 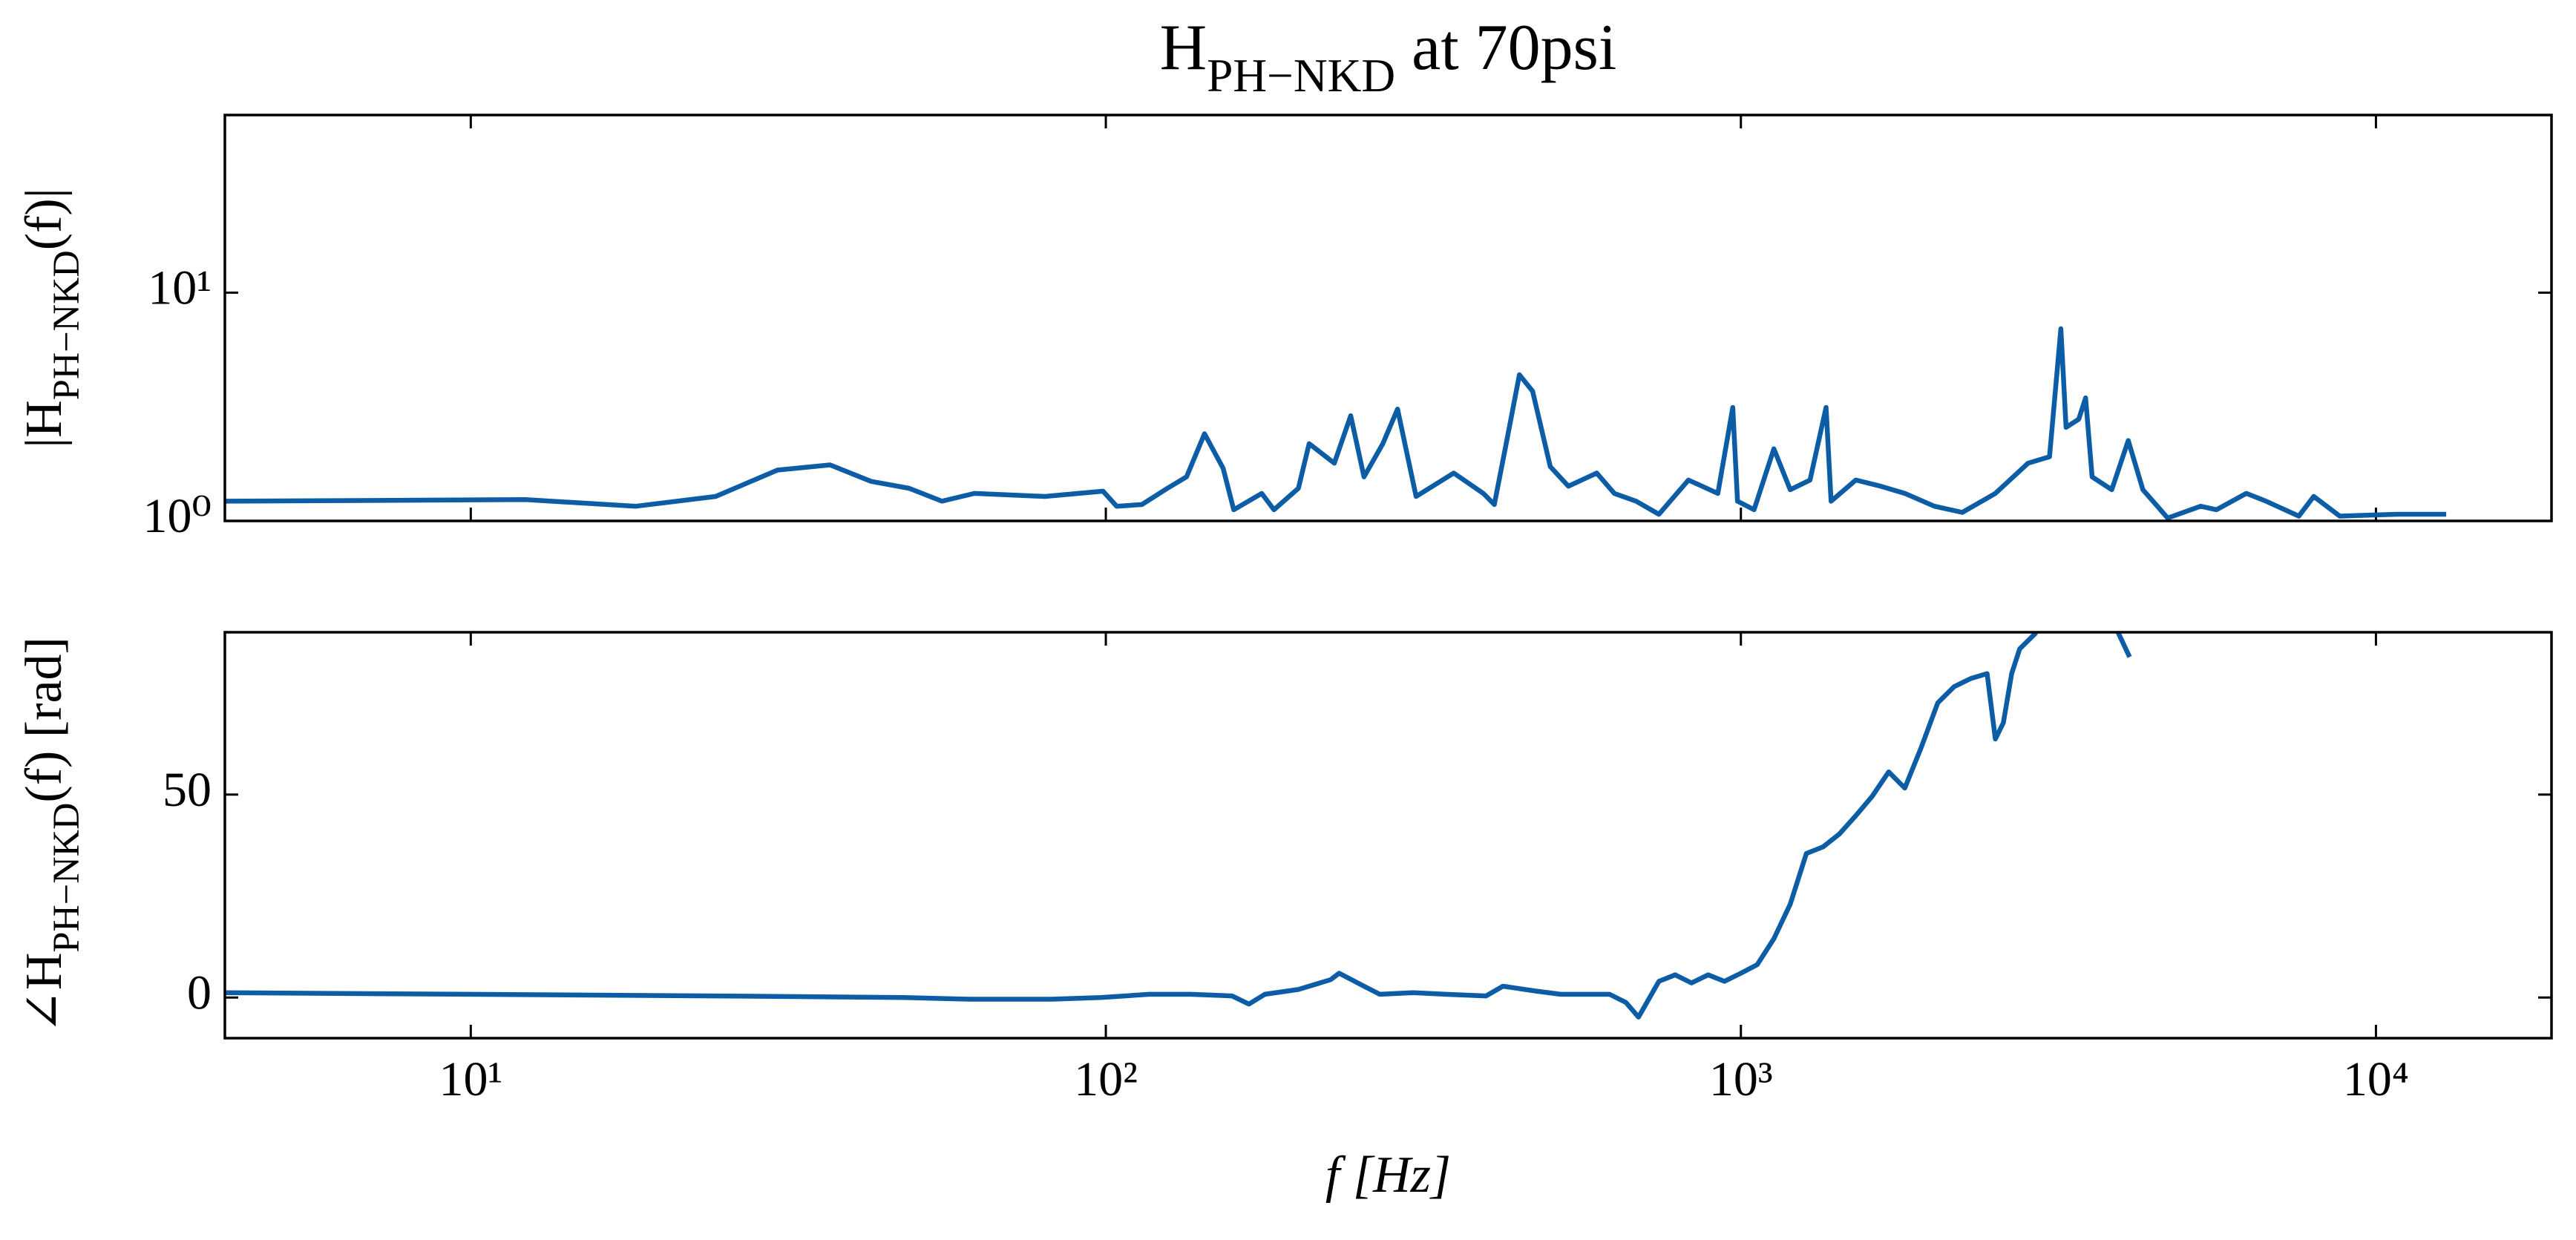 What do you see at coordinates (180, 288) in the screenshot?
I see `y-tick-label: 10¹` at bounding box center [180, 288].